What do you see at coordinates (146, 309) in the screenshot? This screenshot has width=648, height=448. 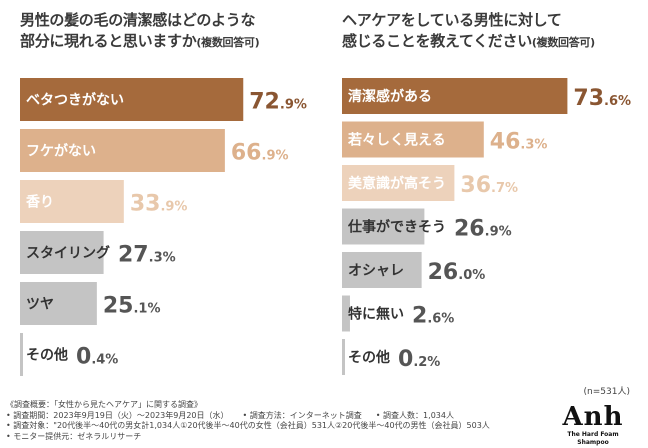 I see `bar-value-dec: .1%` at bounding box center [146, 309].